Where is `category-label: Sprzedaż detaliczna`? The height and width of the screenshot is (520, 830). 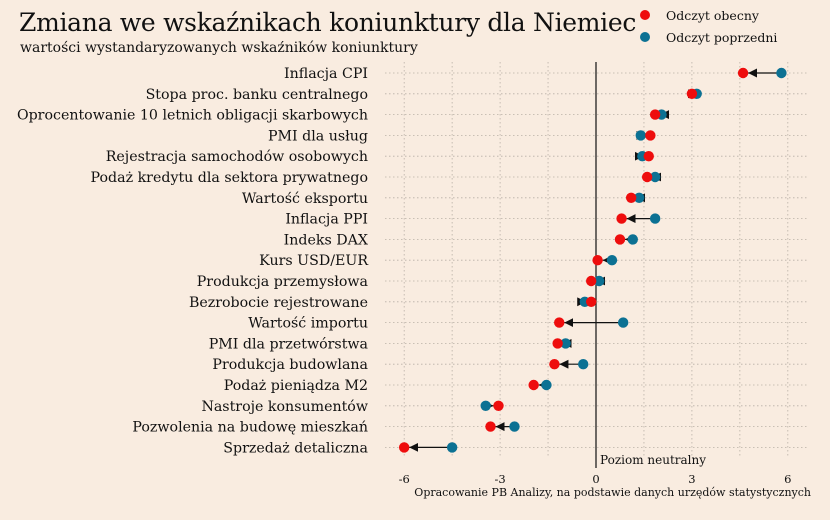 category-label: Sprzedaż detaliczna is located at coordinates (295, 448).